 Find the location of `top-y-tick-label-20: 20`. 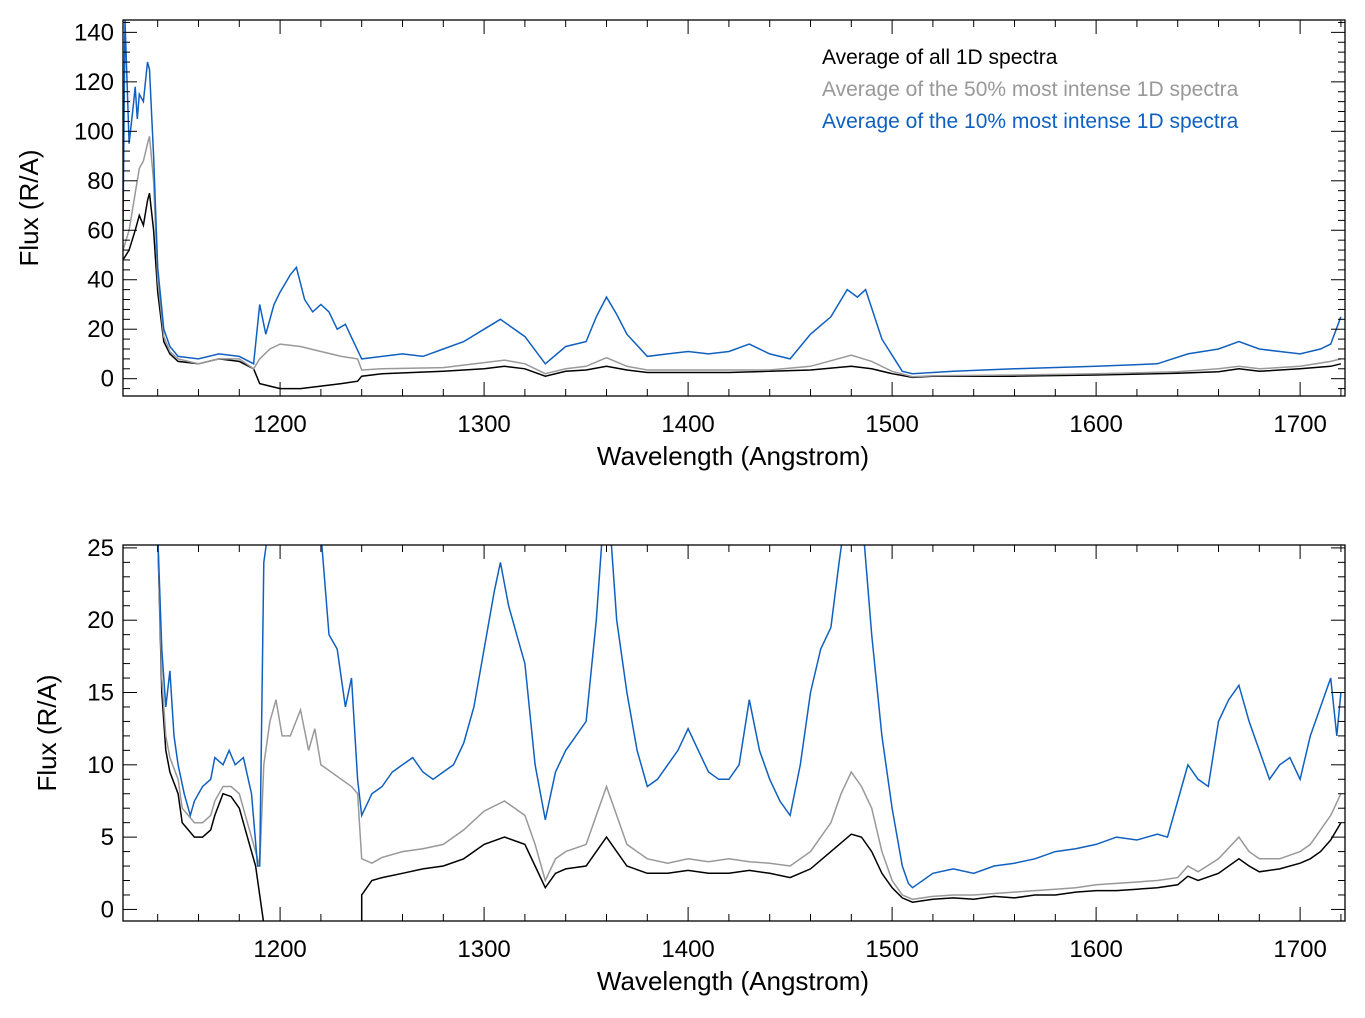

top-y-tick-label-20: 20 is located at coordinates (100, 329).